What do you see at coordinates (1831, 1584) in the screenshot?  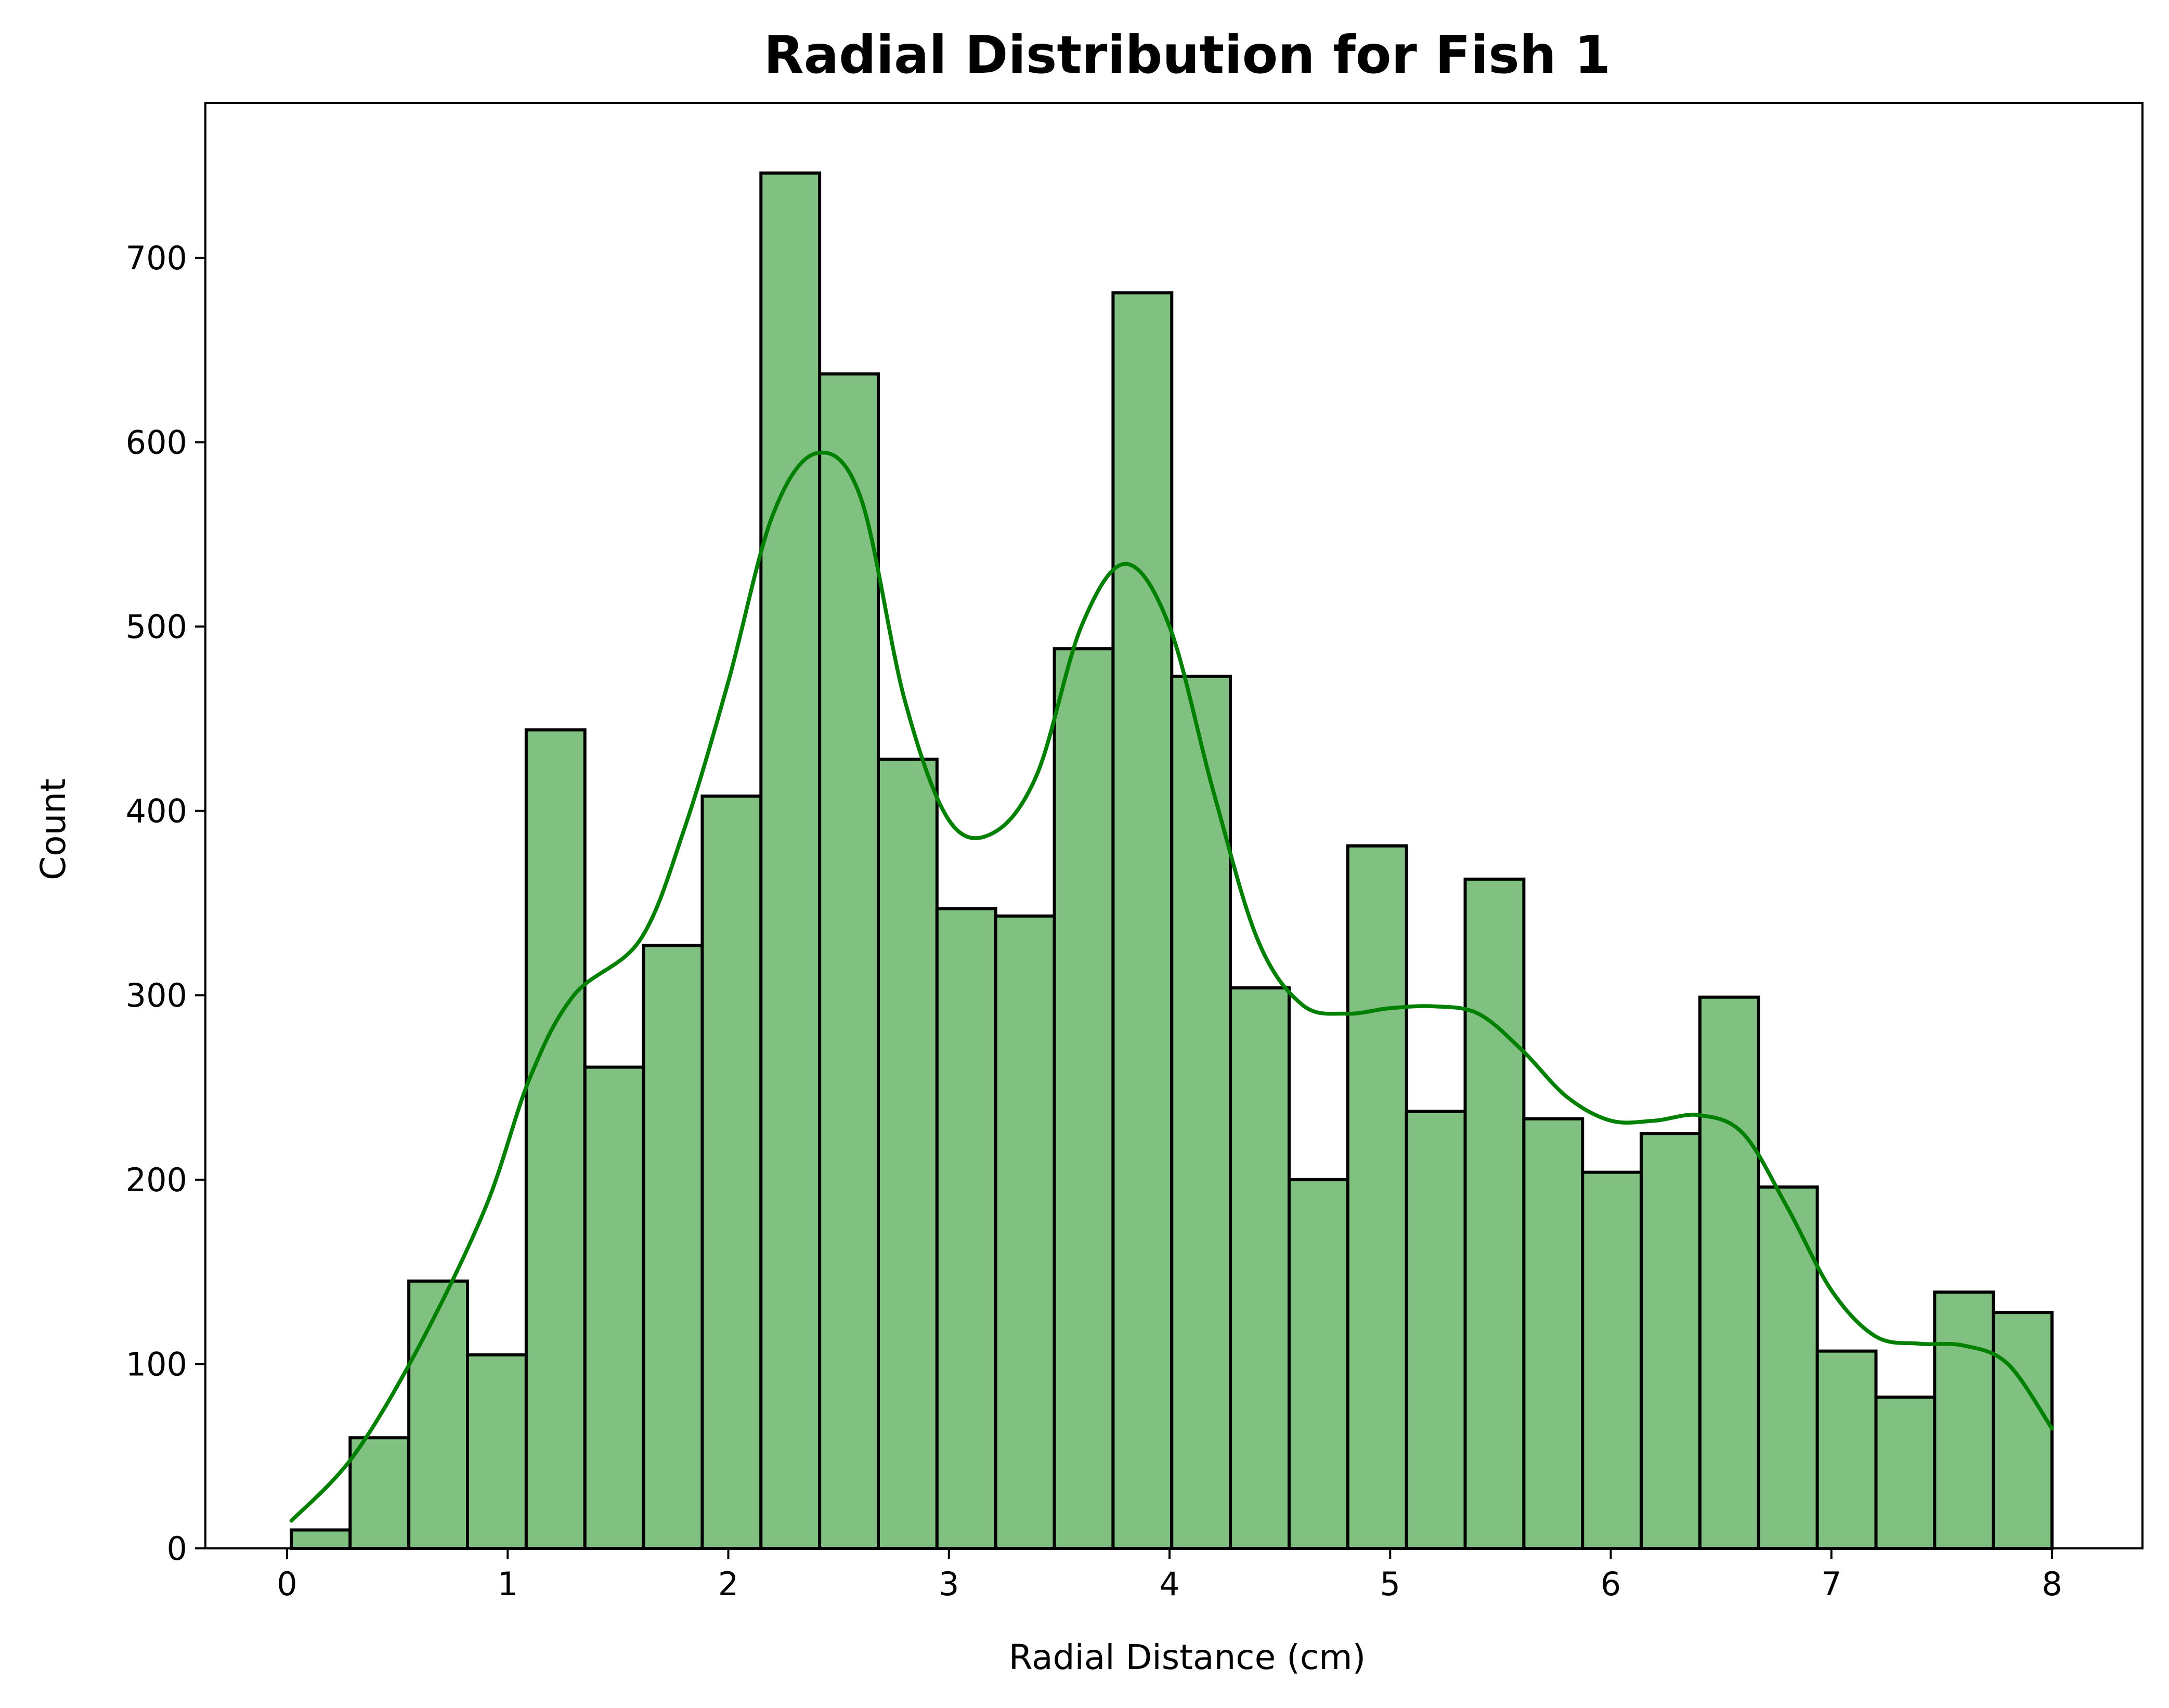 I see `x-tick-label: 7` at bounding box center [1831, 1584].